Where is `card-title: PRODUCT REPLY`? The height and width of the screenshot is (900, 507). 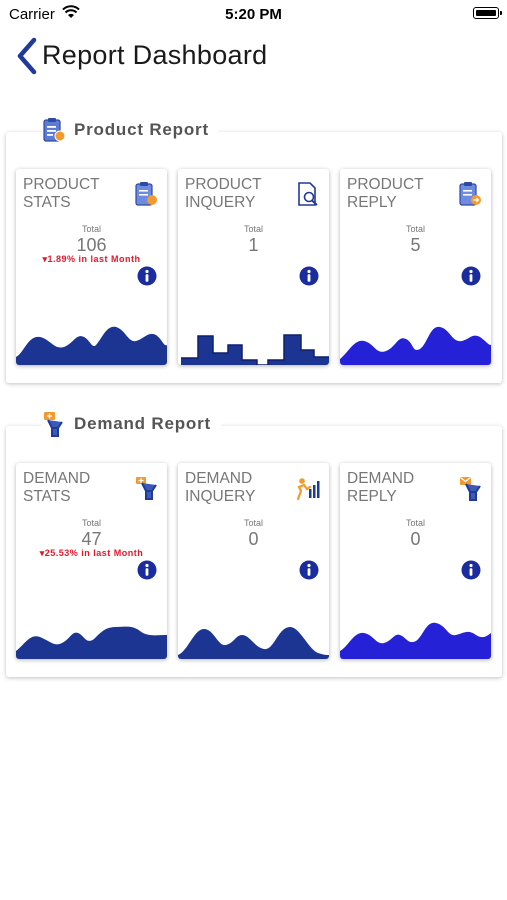 card-title: PRODUCT REPLY is located at coordinates (385, 193).